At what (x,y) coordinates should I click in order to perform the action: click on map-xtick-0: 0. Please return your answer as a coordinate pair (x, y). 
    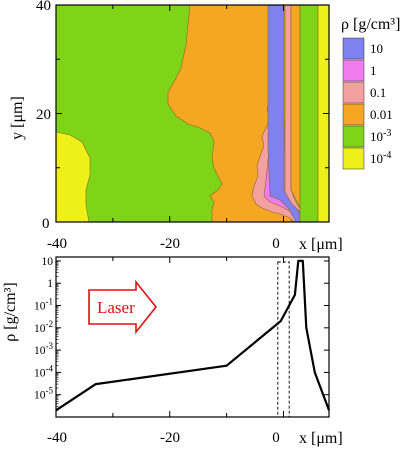
    Looking at the image, I should click on (276, 244).